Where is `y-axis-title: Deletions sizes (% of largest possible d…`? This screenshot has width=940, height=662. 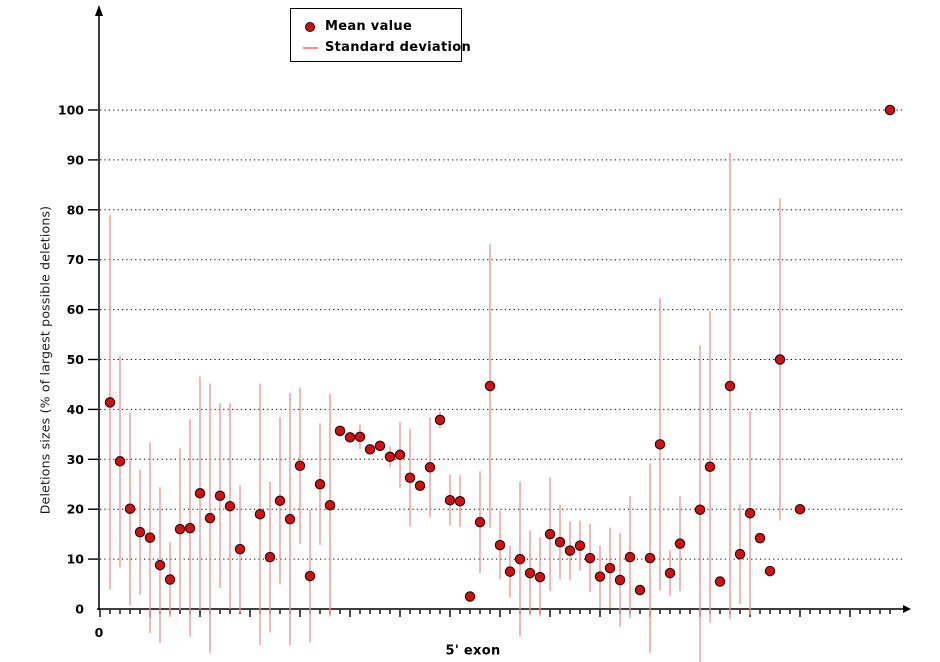
y-axis-title: Deletions sizes (% of largest possible d… is located at coordinates (45, 360).